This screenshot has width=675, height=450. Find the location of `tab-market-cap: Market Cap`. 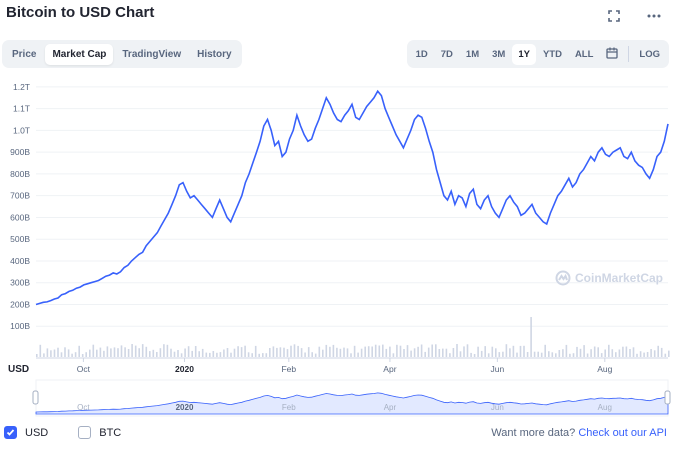

tab-market-cap: Market Cap is located at coordinates (79, 54).